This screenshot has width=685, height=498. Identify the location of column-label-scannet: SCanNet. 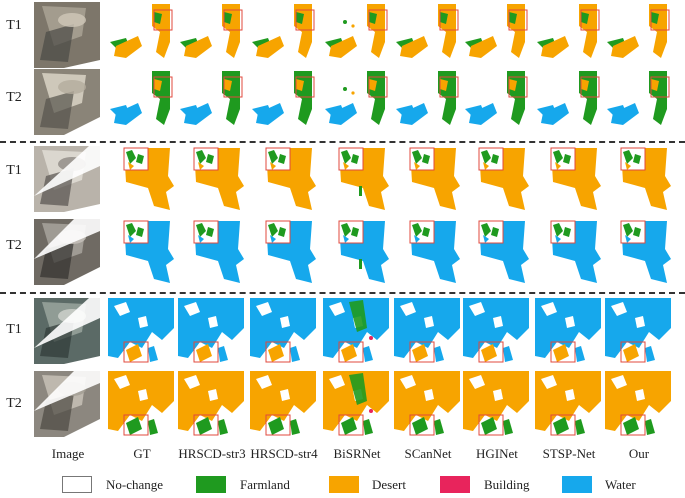
(428, 453).